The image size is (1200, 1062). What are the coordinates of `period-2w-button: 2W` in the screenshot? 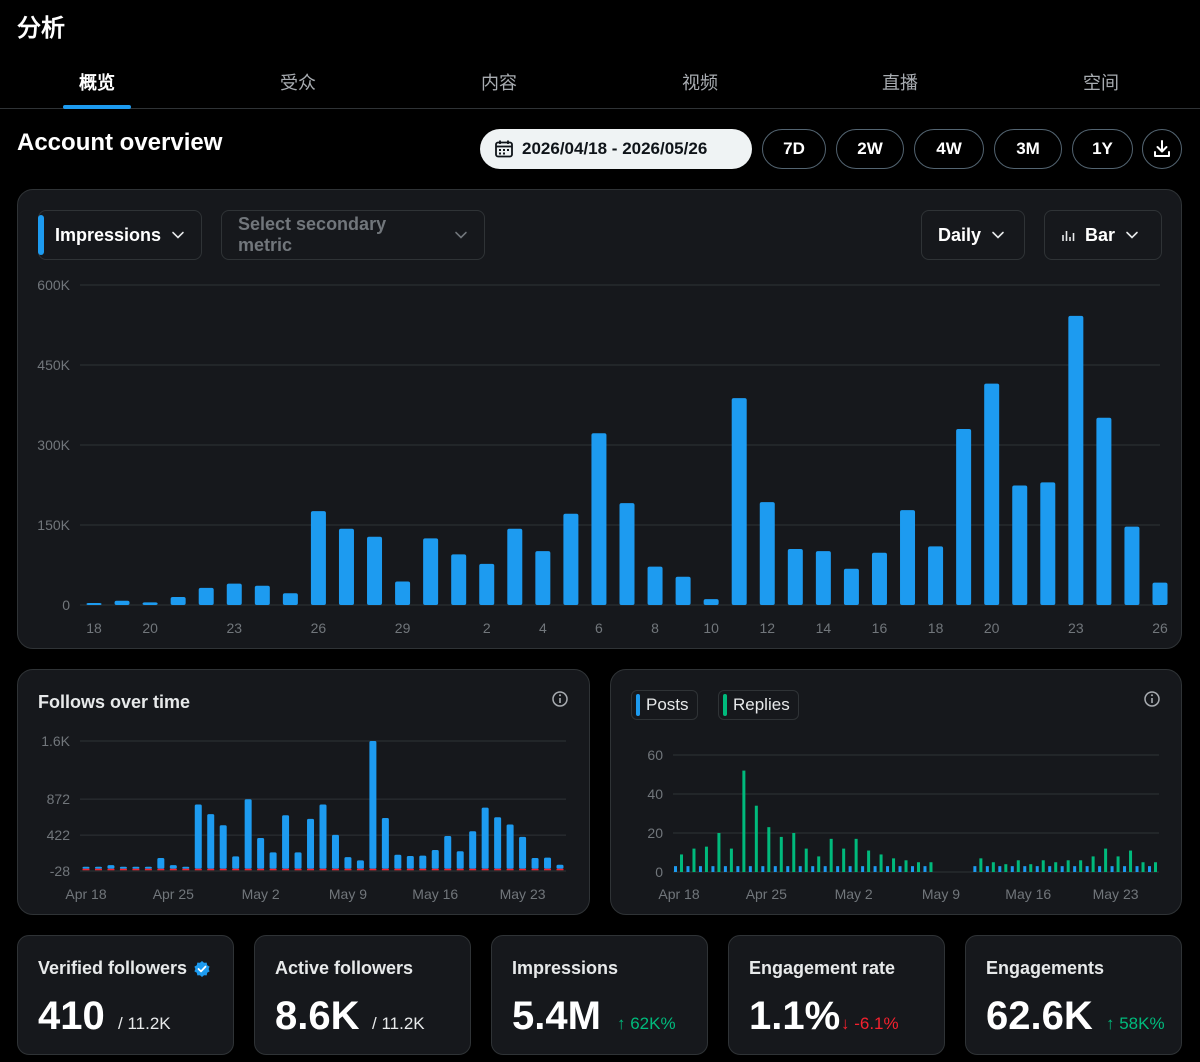 It's located at (870, 149).